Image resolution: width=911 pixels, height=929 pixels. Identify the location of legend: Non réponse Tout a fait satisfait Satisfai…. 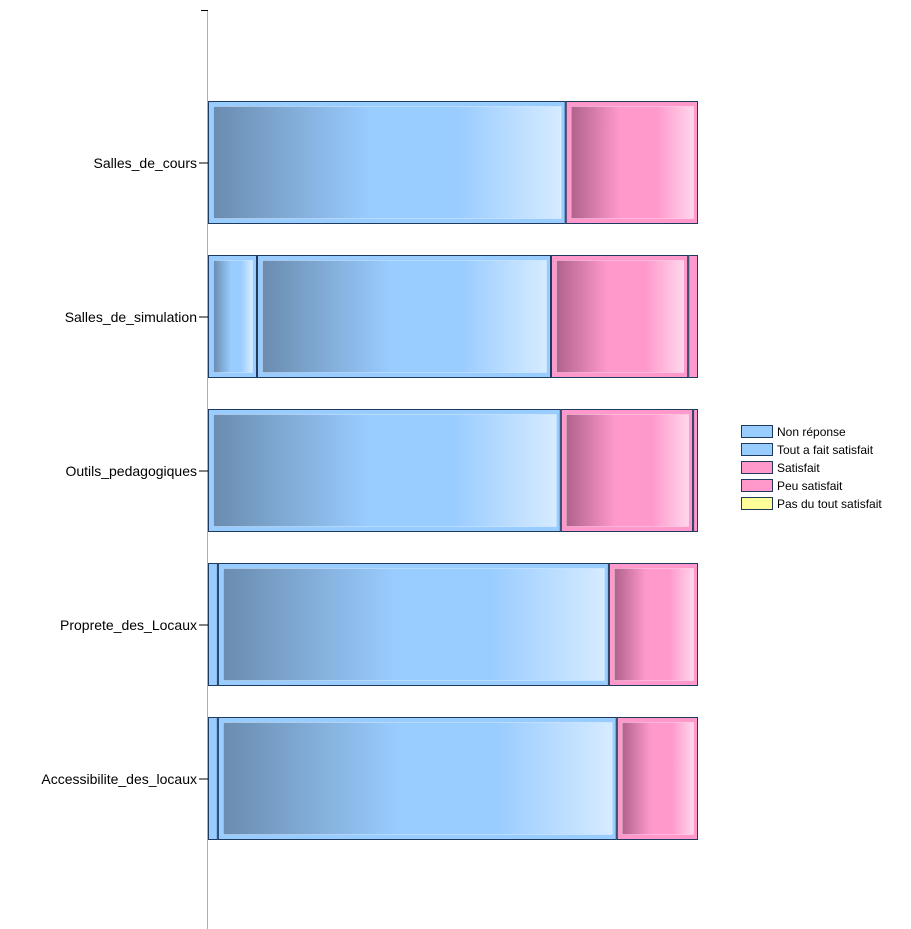
(811, 468).